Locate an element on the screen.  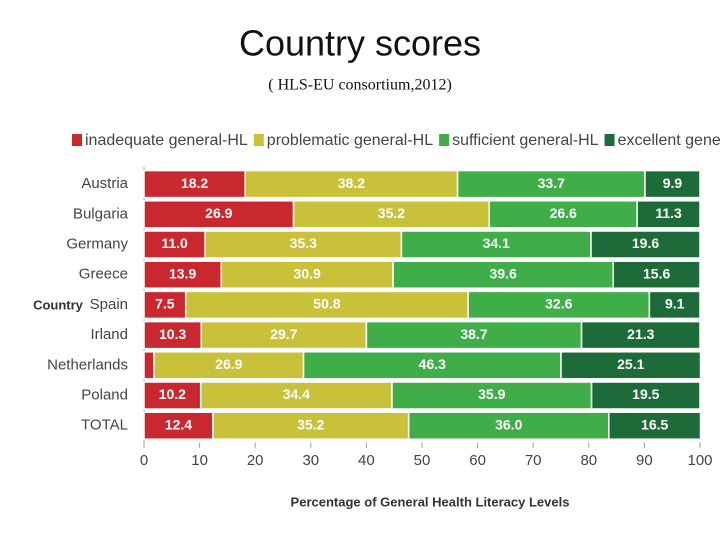
x-tick-label: 50 is located at coordinates (422, 460).